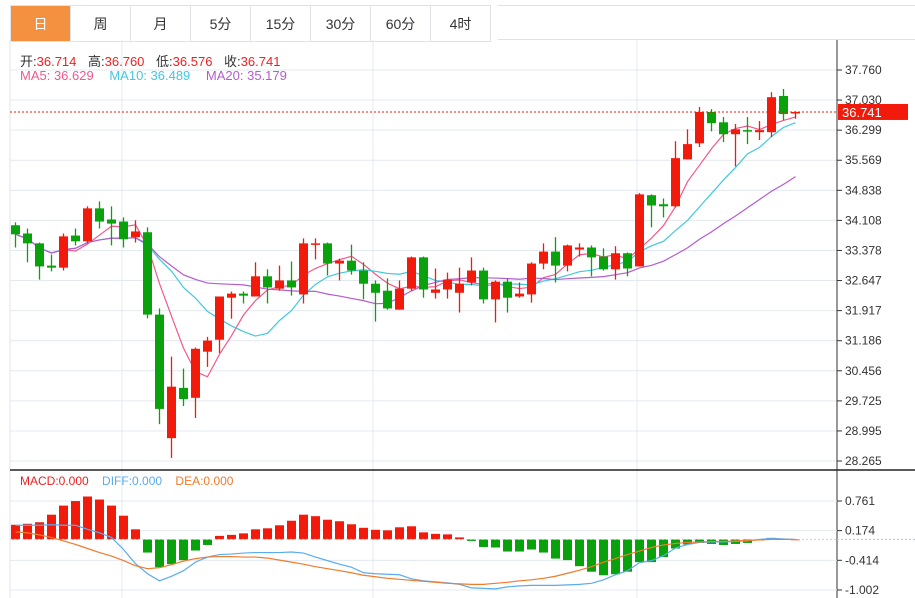 The width and height of the screenshot is (915, 598). Describe the element at coordinates (150, 75) in the screenshot. I see `ma10-value: MA10: 36.489` at that location.